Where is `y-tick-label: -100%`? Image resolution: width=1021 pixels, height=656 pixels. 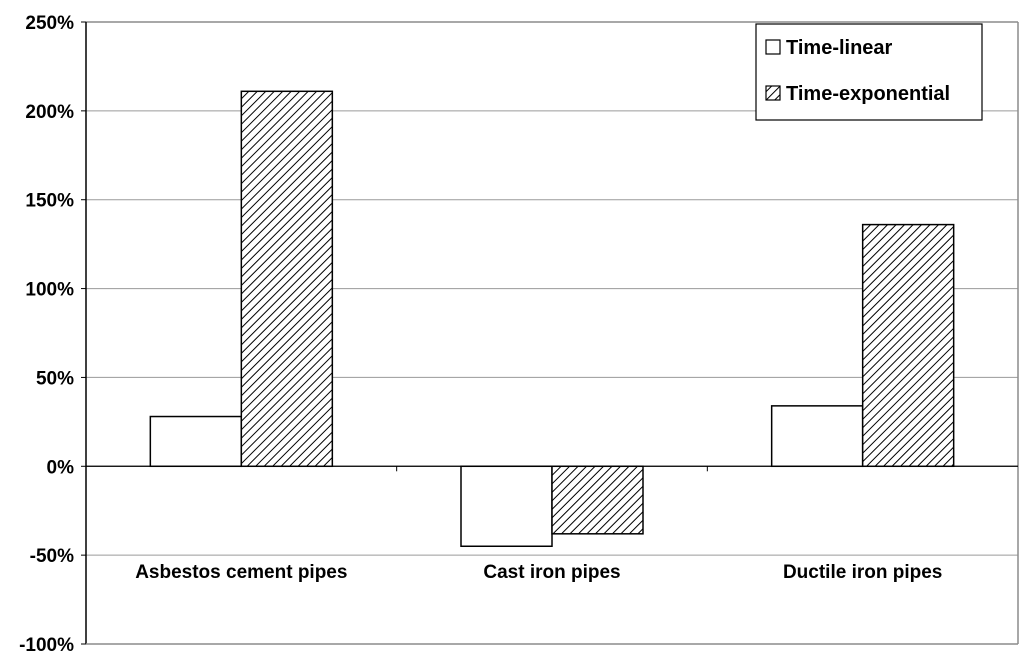 y-tick-label: -100% is located at coordinates (46, 645).